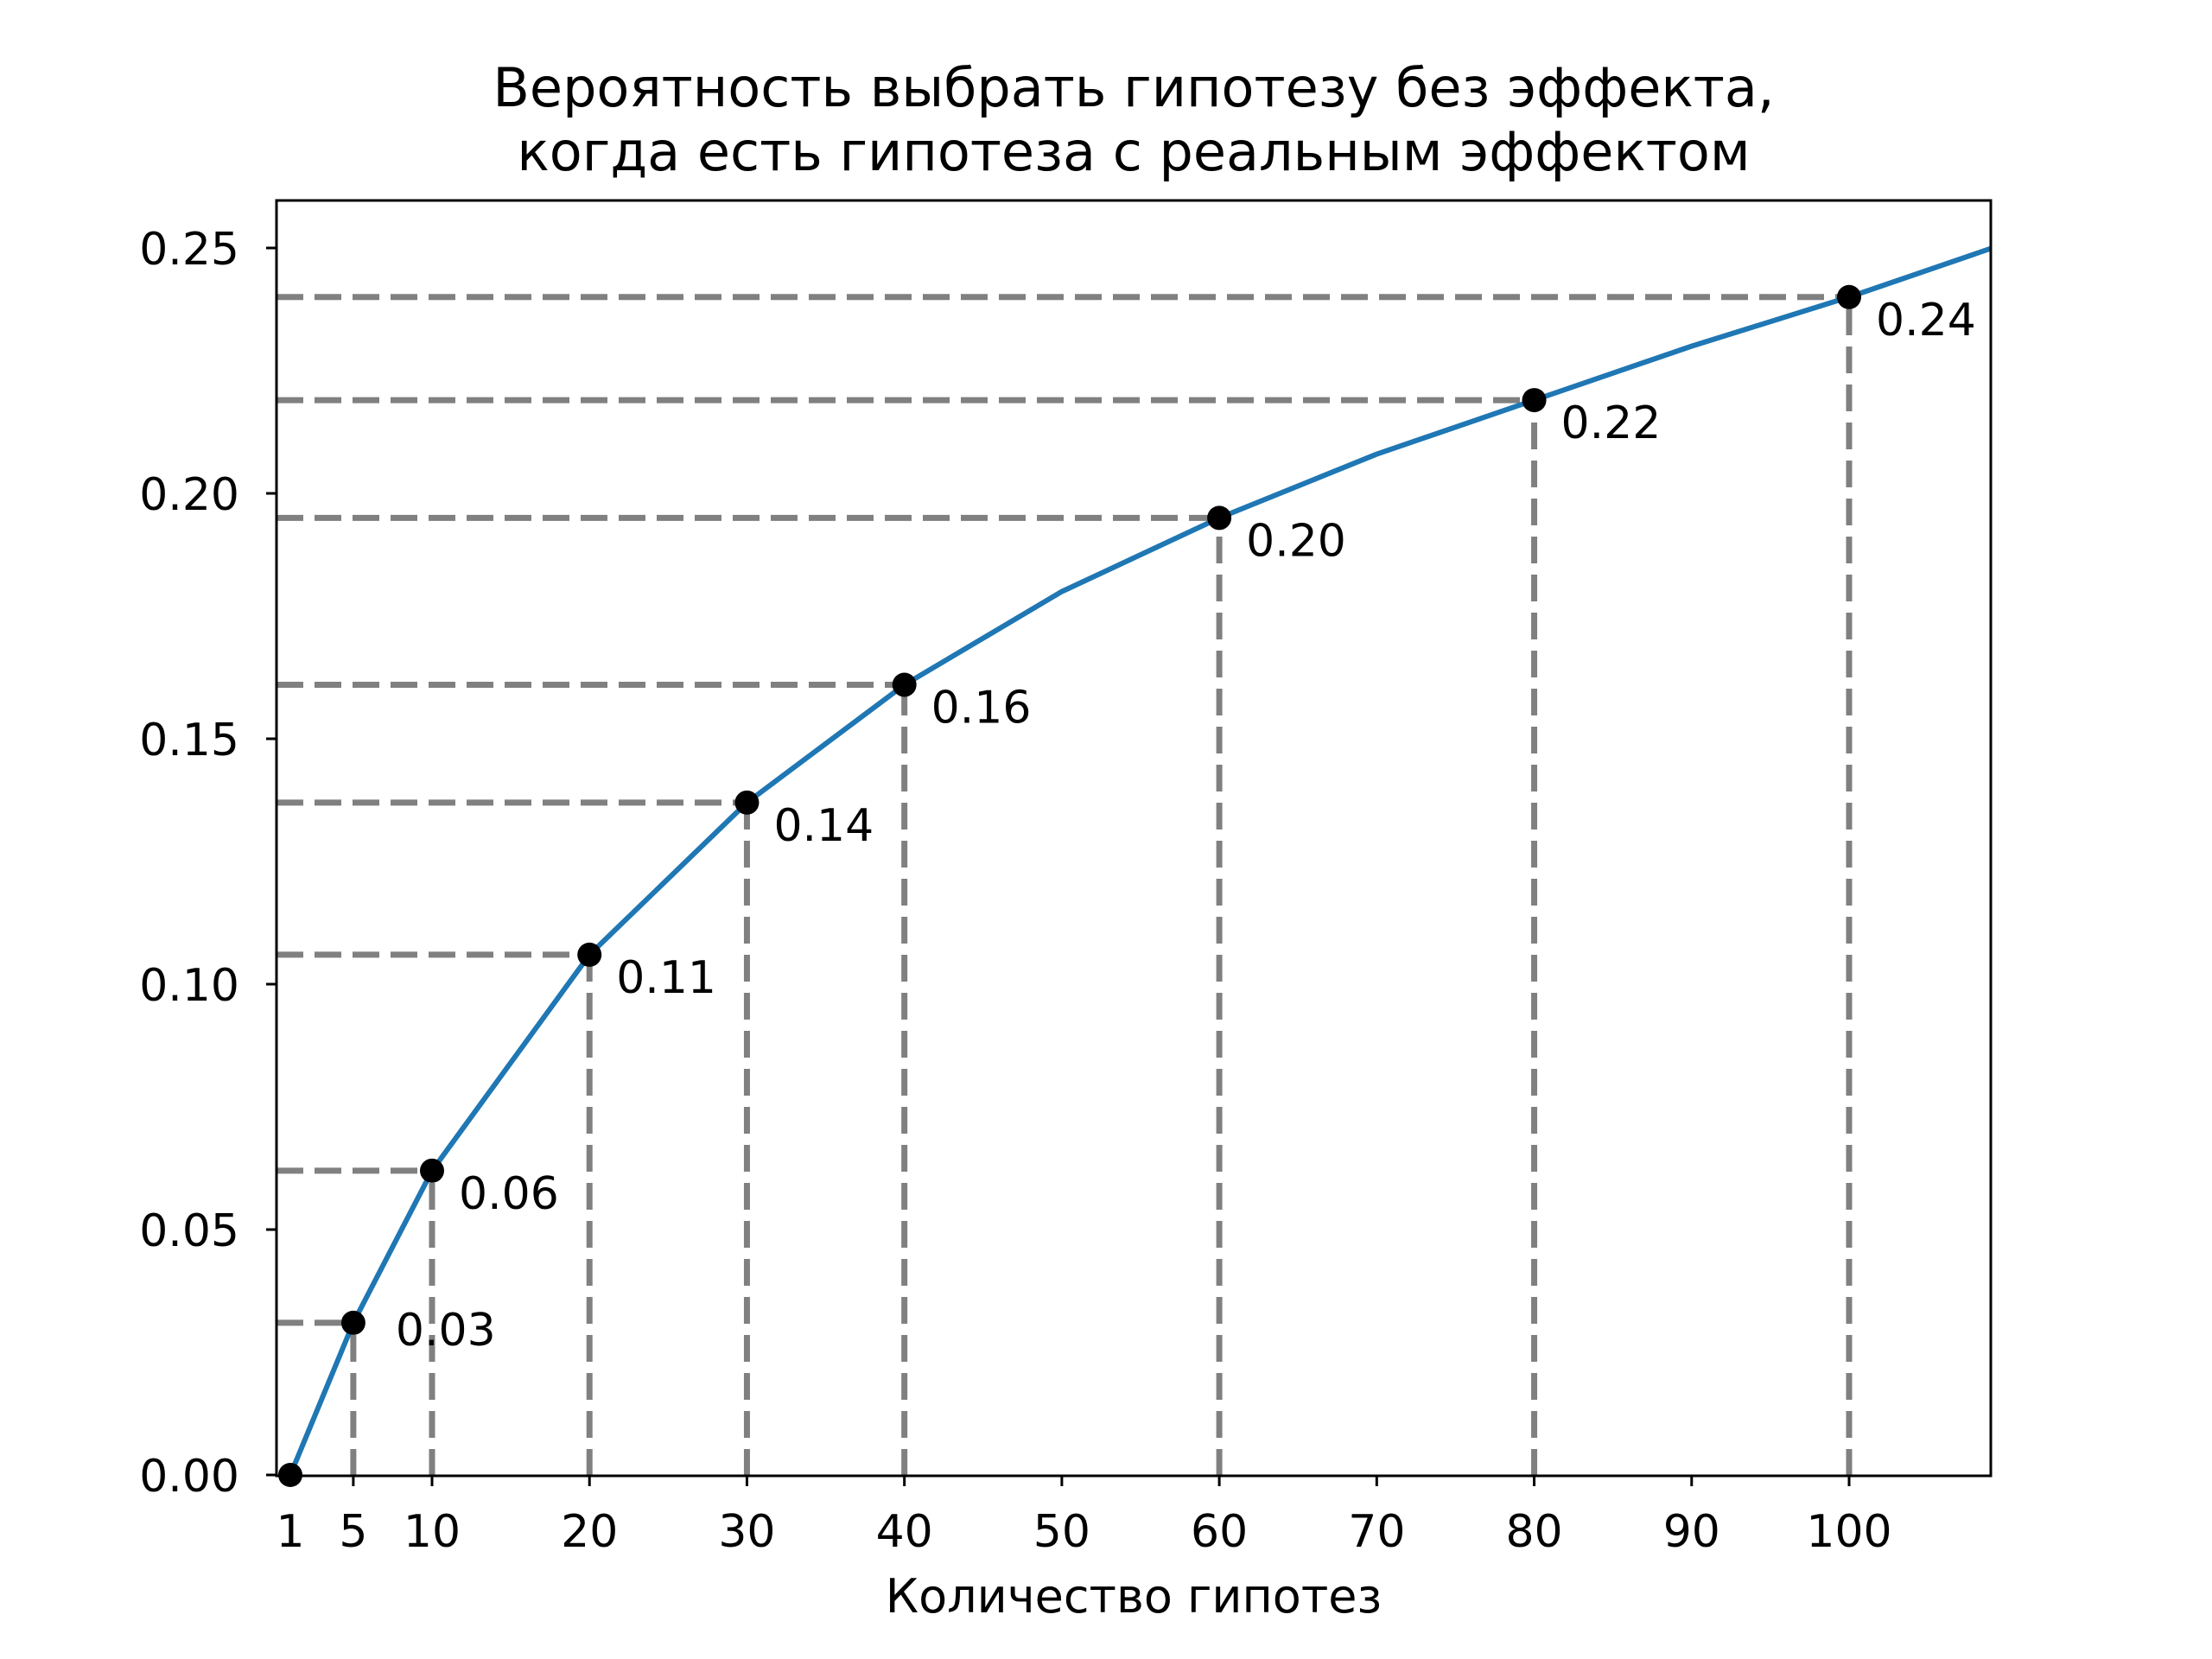 Image resolution: width=2212 pixels, height=1659 pixels. Describe the element at coordinates (290, 1532) in the screenshot. I see `x-tick-label: 1` at that location.